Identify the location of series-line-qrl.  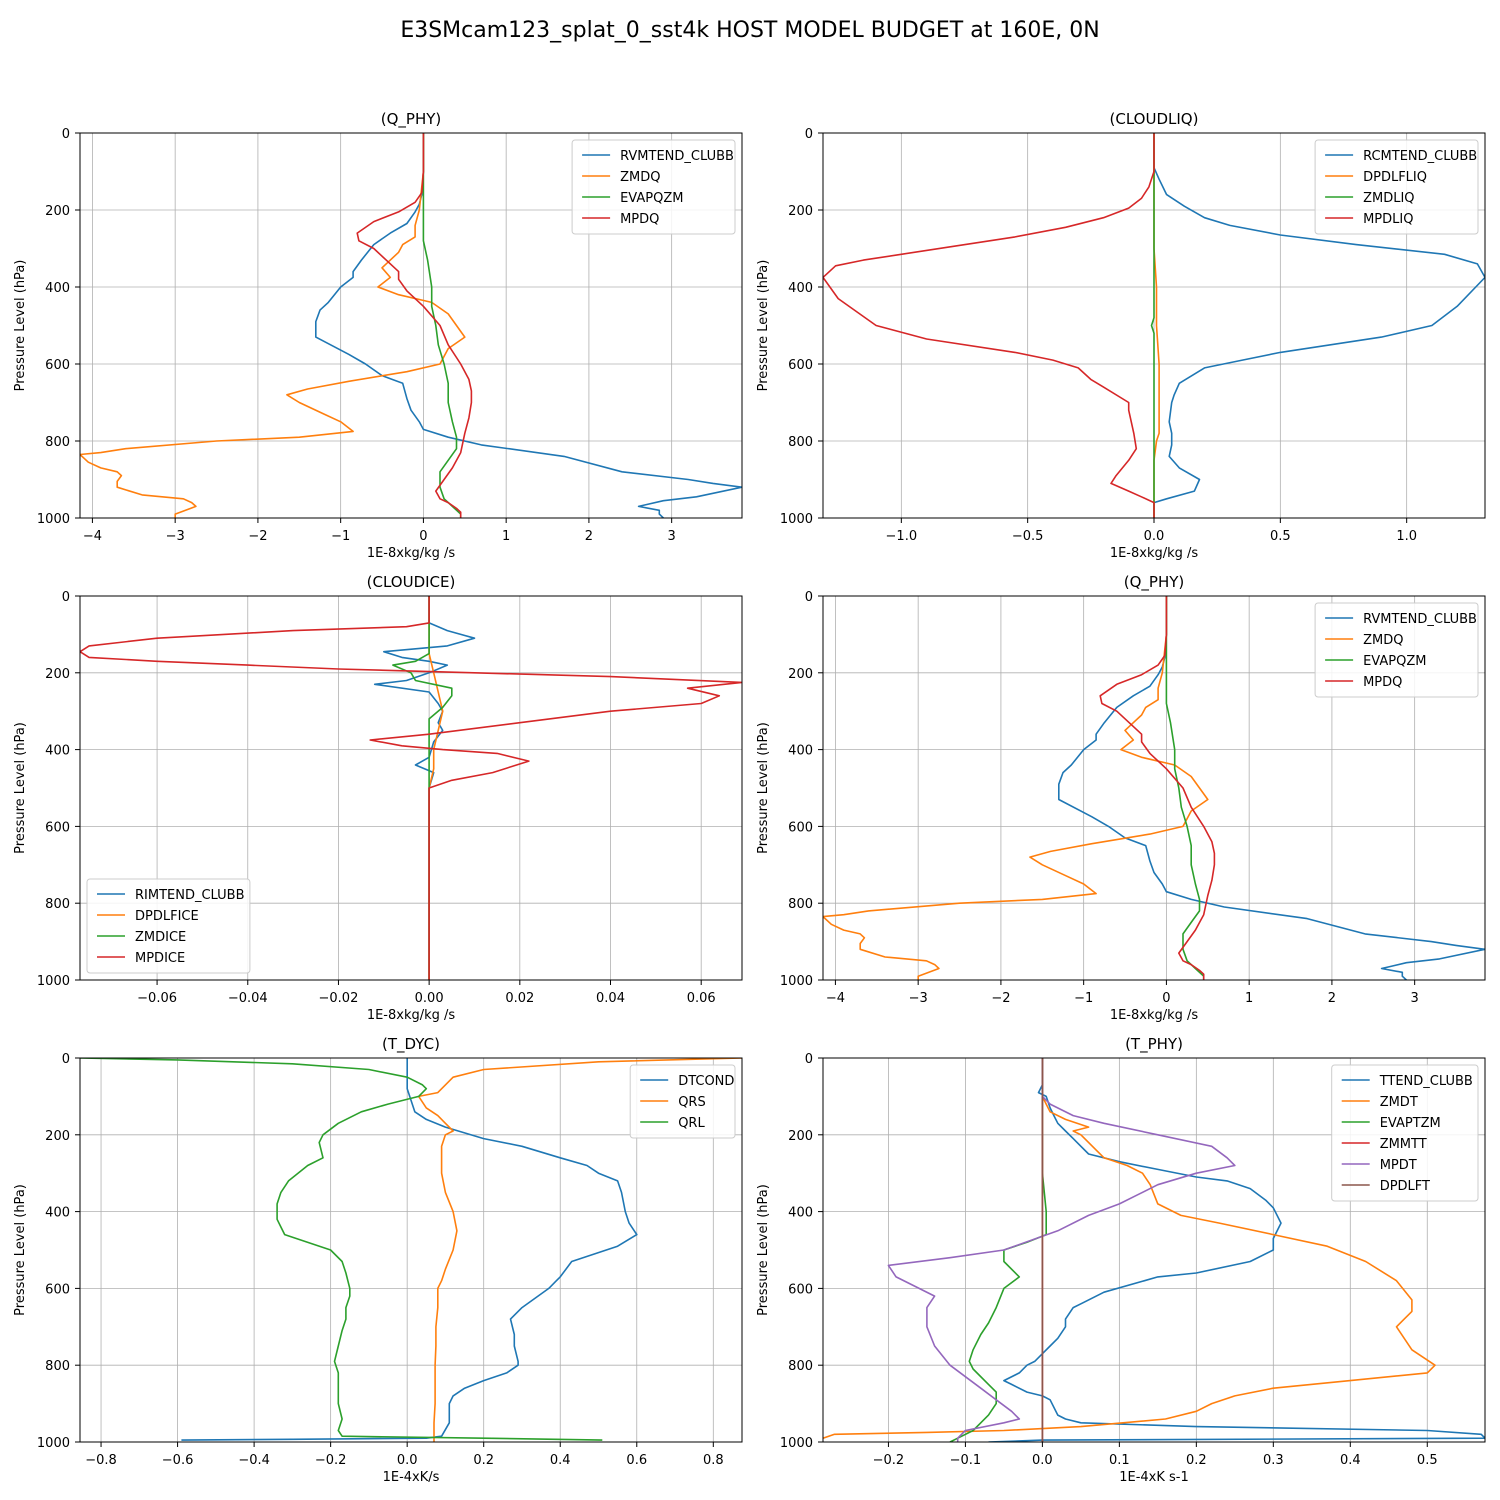
(341, 1249).